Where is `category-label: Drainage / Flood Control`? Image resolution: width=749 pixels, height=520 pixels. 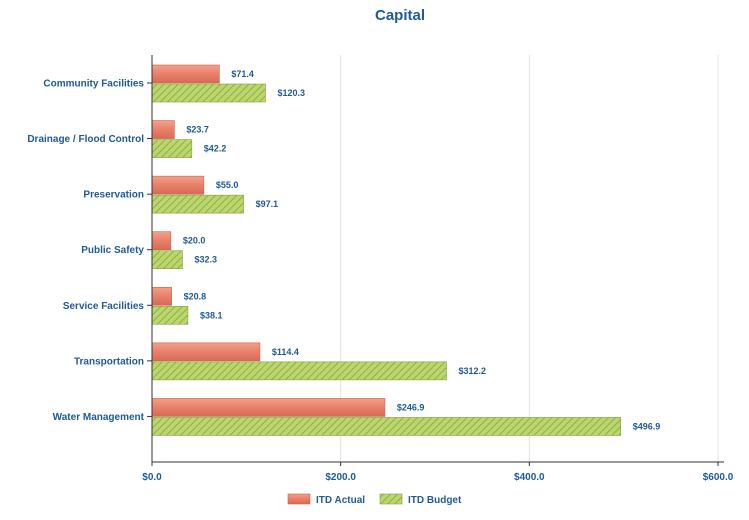
category-label: Drainage / Flood Control is located at coordinates (85, 139).